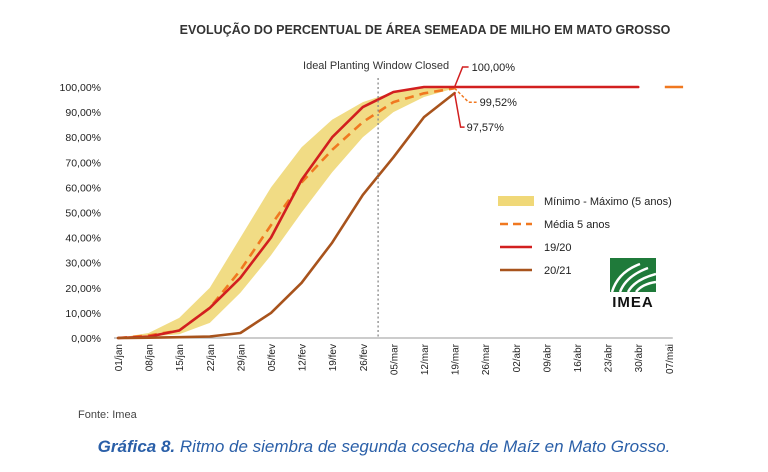 The width and height of the screenshot is (768, 472). I want to click on annotation-media: 99,52%, so click(499, 103).